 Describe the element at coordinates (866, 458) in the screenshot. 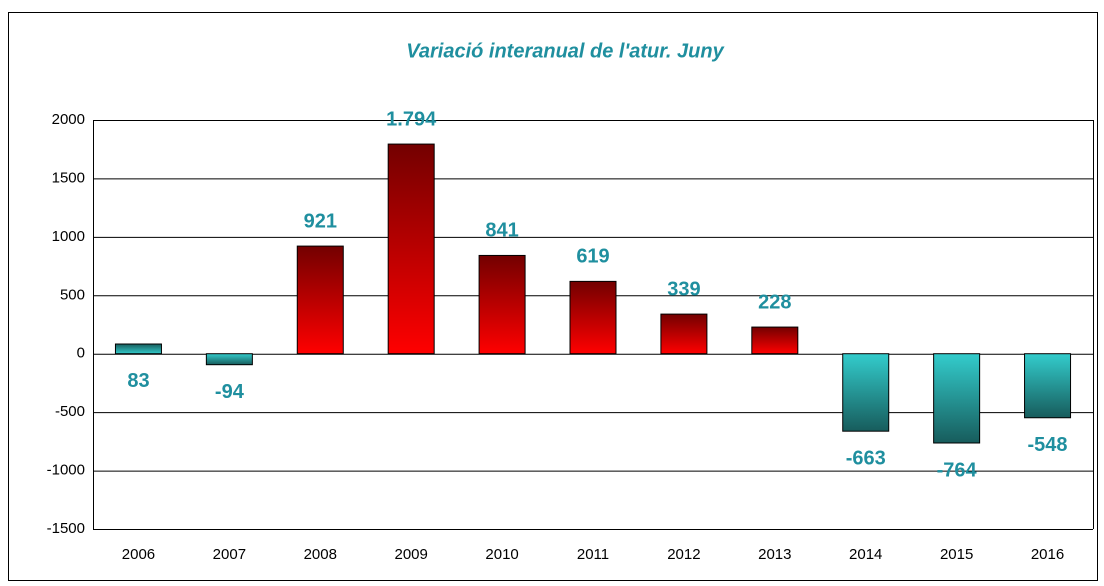

I see `data-label: -663` at that location.